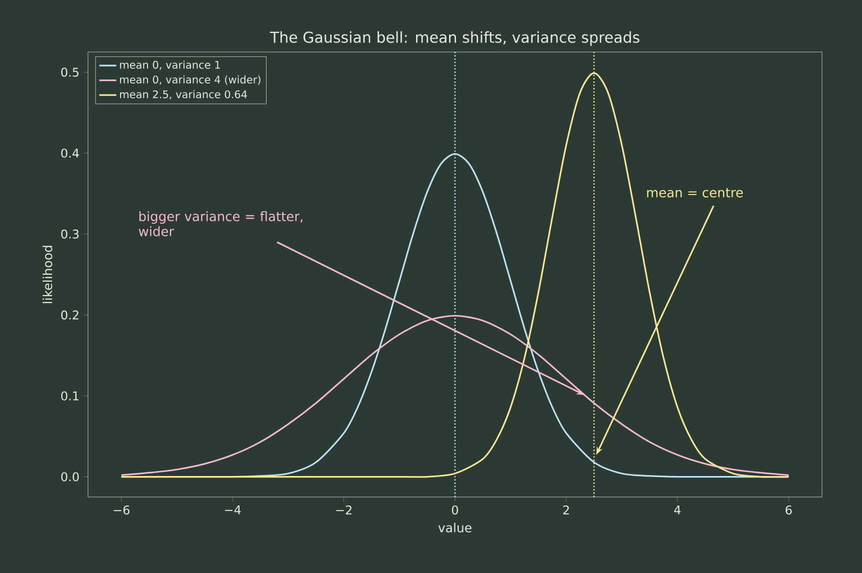 The image size is (862, 573). What do you see at coordinates (69, 315) in the screenshot?
I see `y-tick-label: 0.2` at bounding box center [69, 315].